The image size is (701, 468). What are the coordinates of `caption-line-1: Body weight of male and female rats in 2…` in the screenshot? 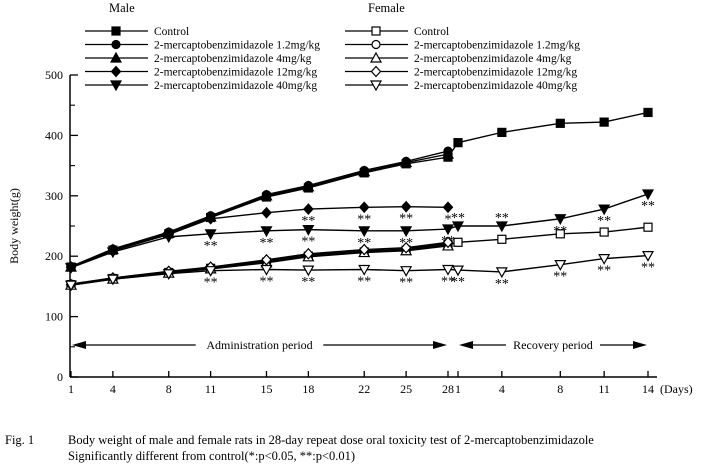 It's located at (331, 440).